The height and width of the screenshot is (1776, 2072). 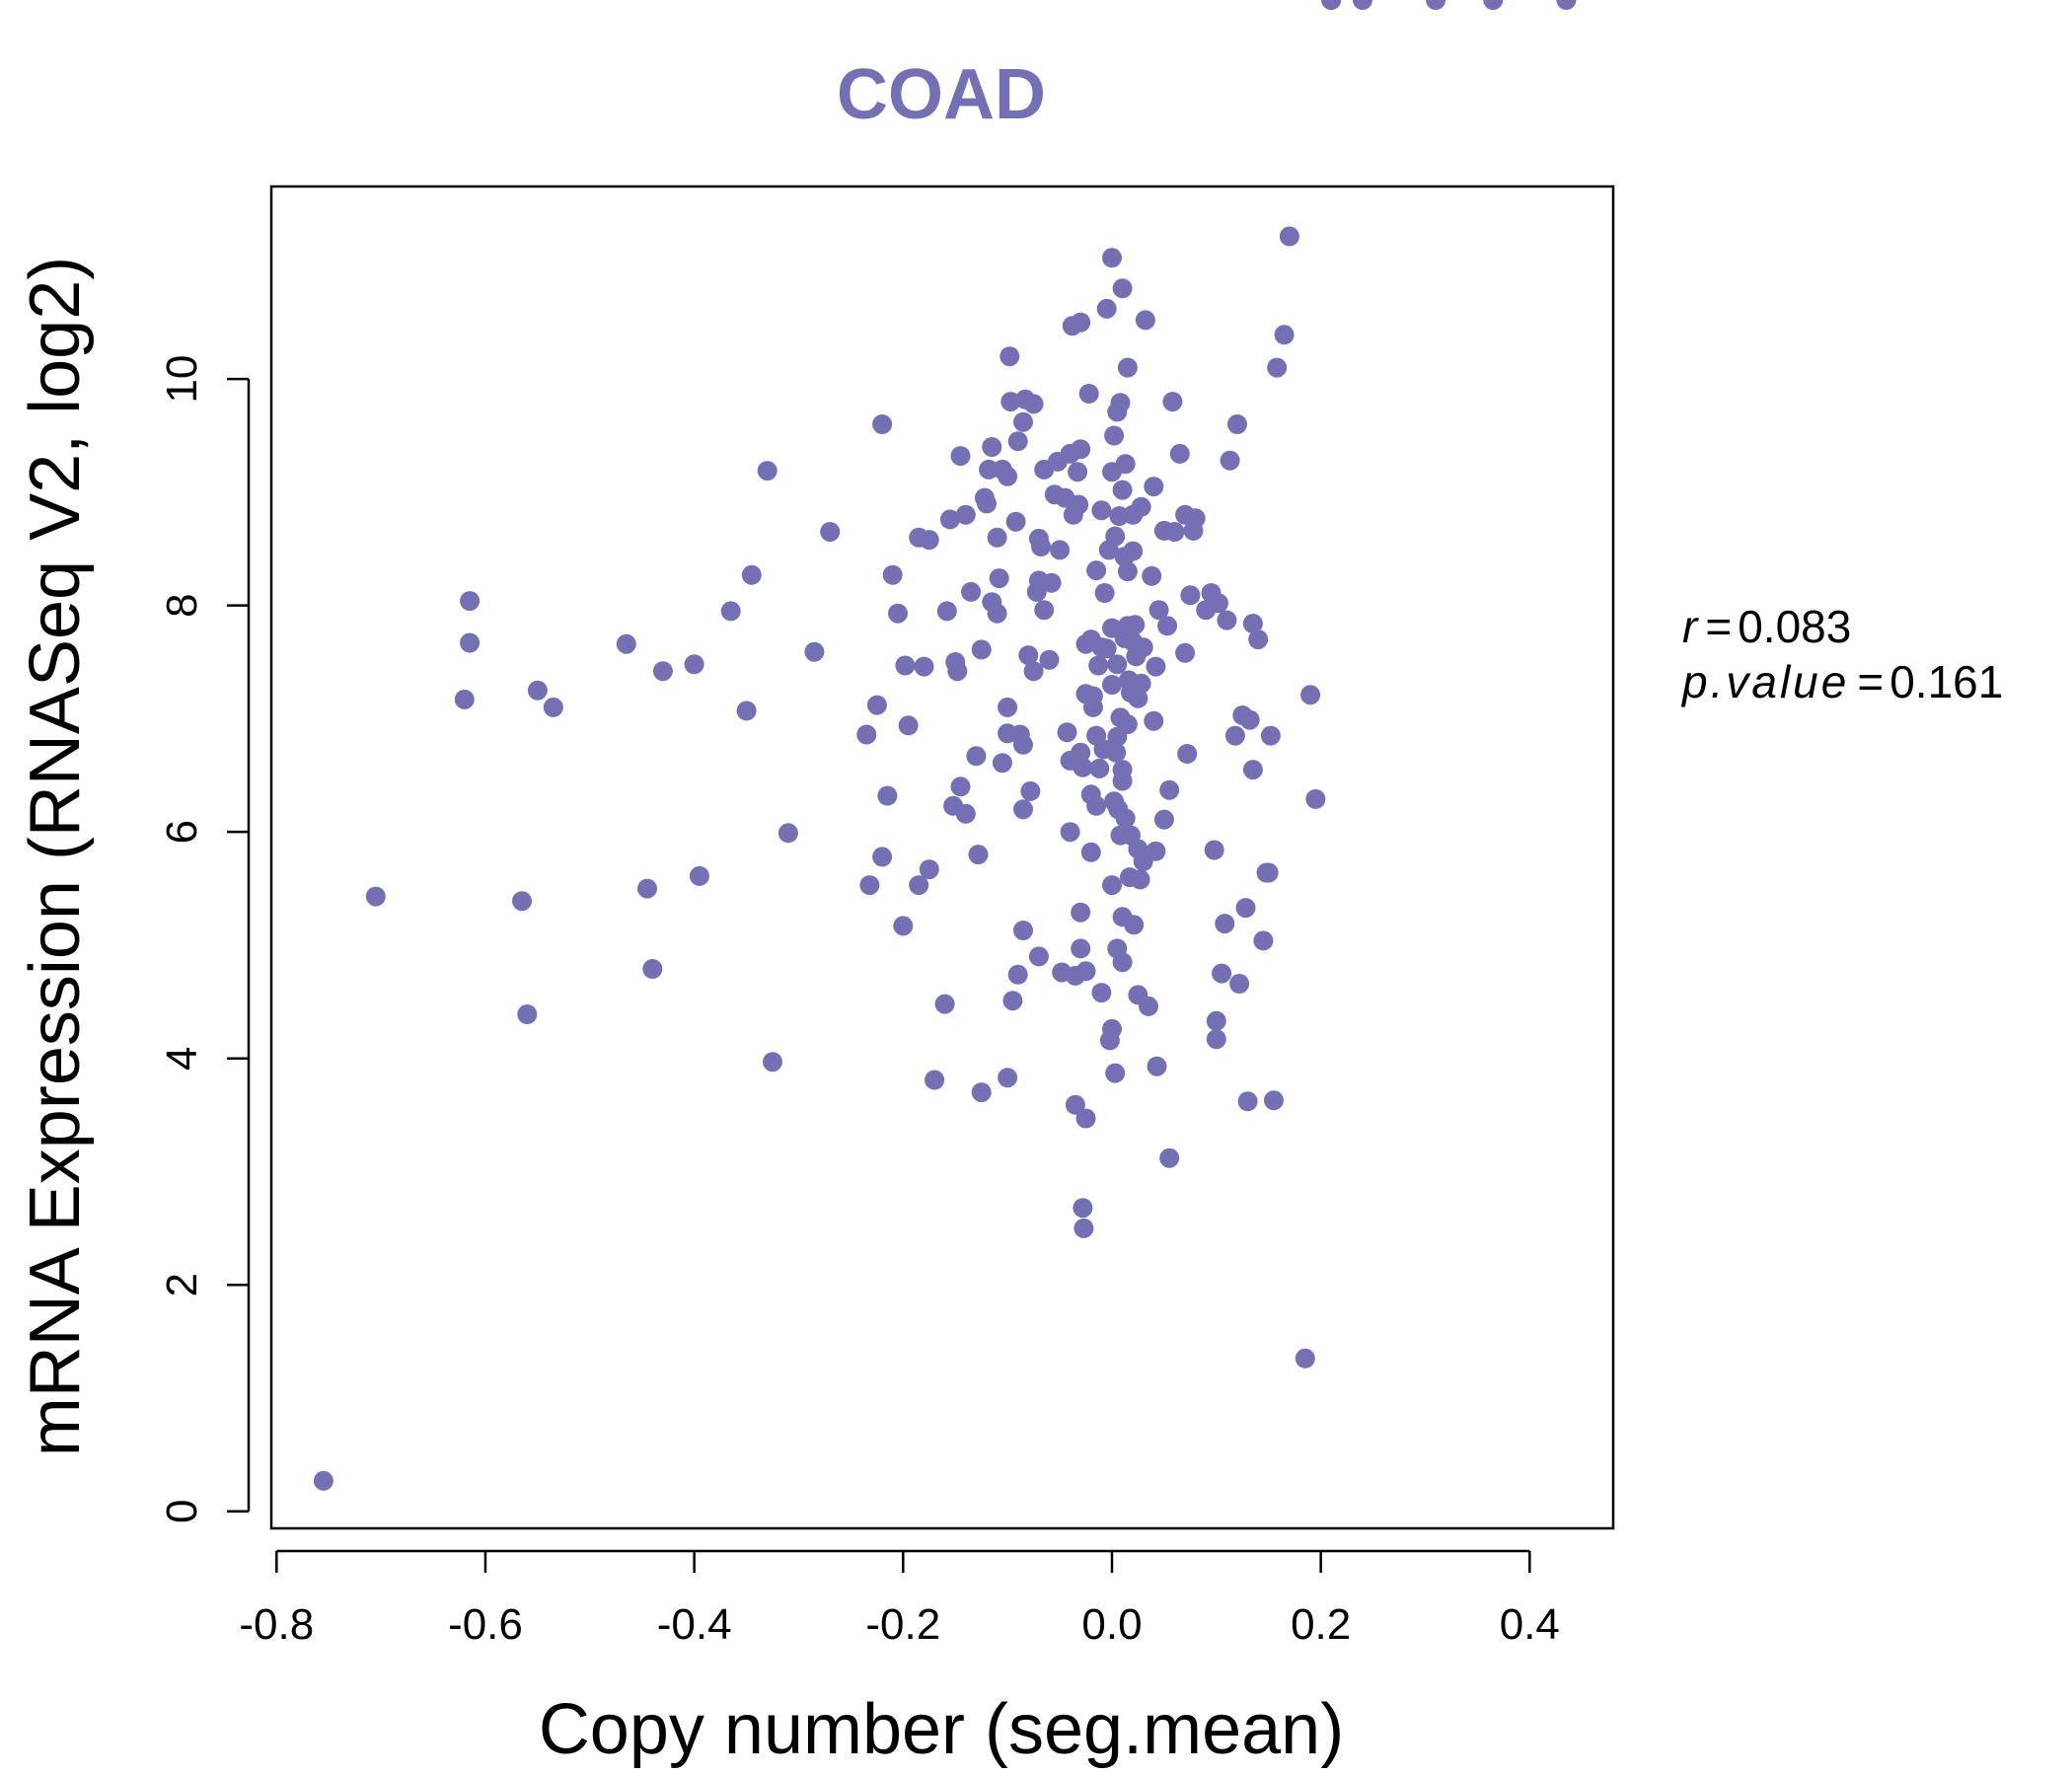 What do you see at coordinates (205, 939) in the screenshot?
I see `y-axis: 0 2 4 6 8 10` at bounding box center [205, 939].